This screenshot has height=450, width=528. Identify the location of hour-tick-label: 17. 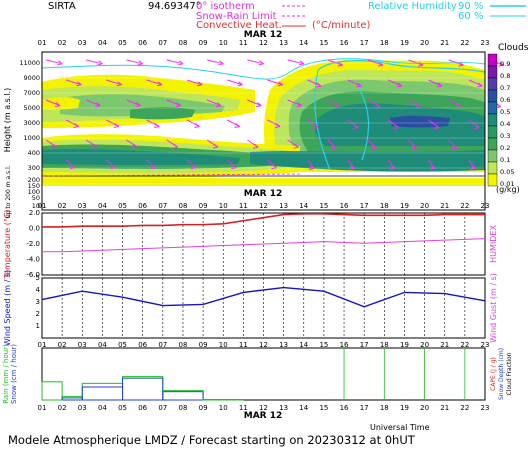
(364, 345).